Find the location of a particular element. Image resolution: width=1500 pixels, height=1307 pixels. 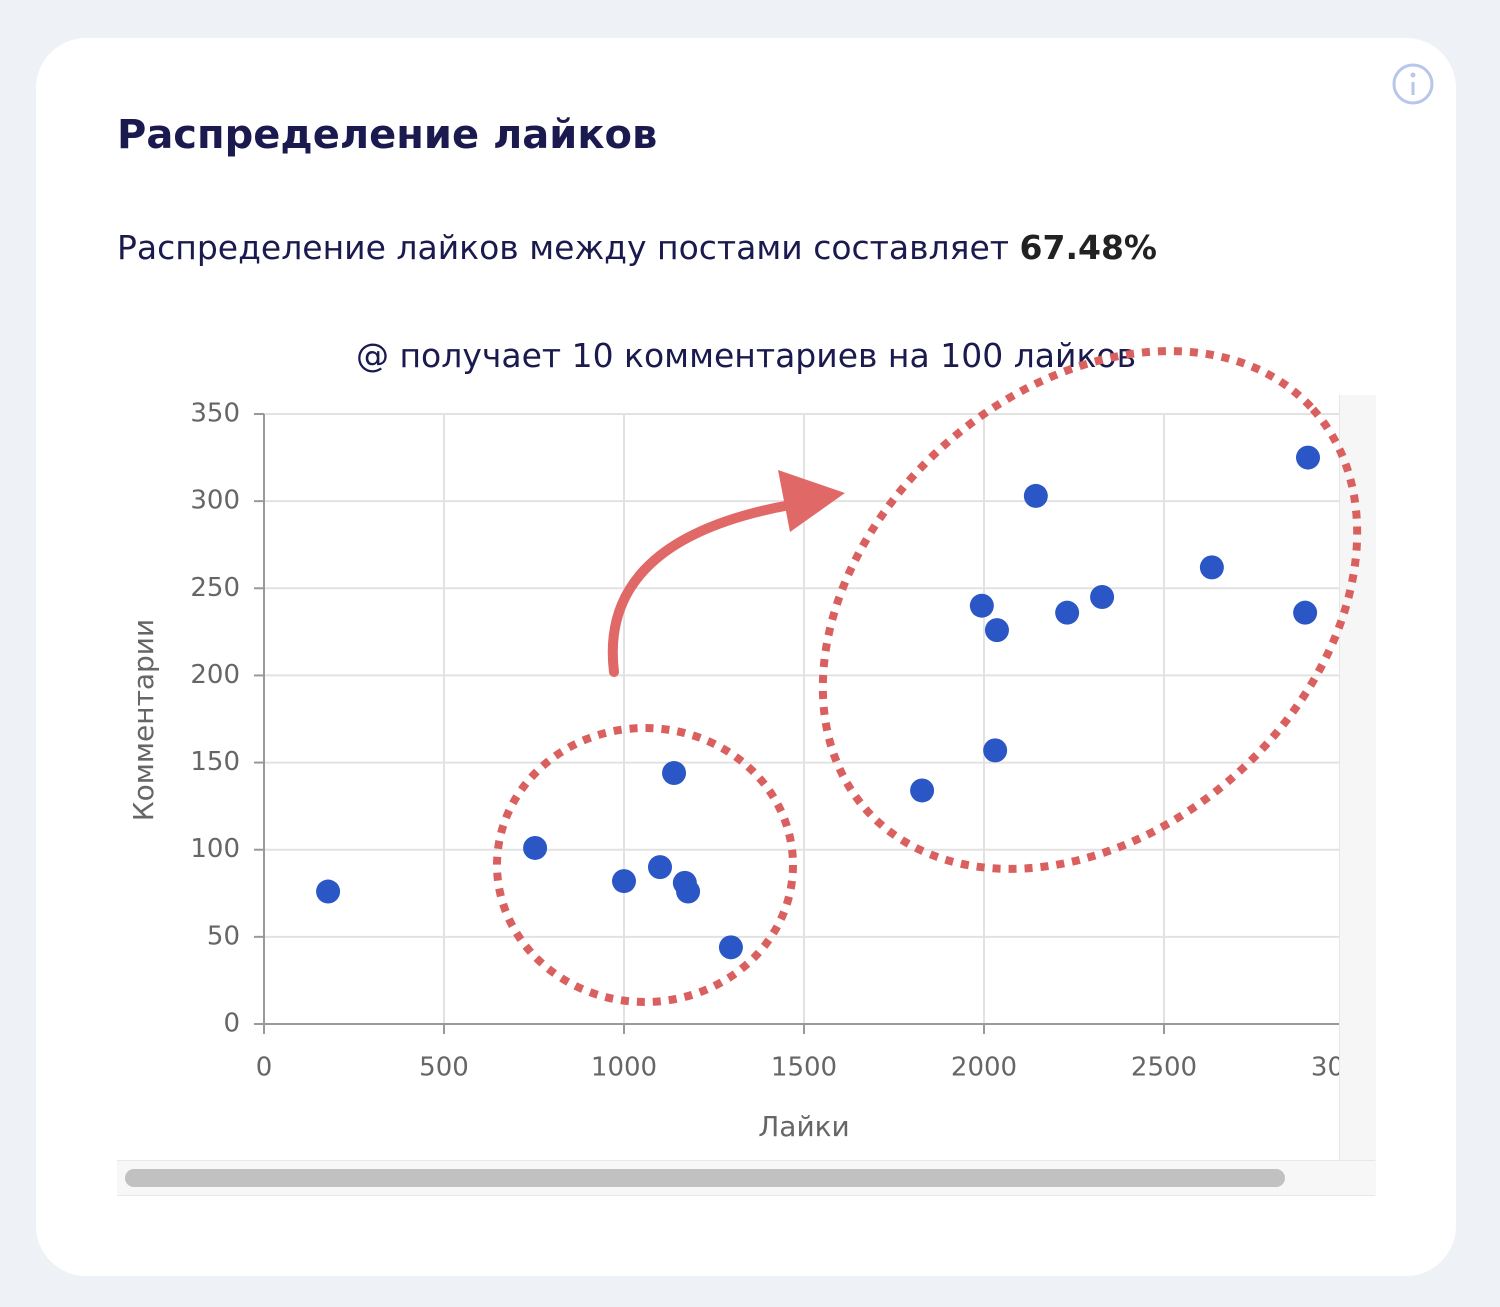

x-tick-label: 500 is located at coordinates (444, 1068).